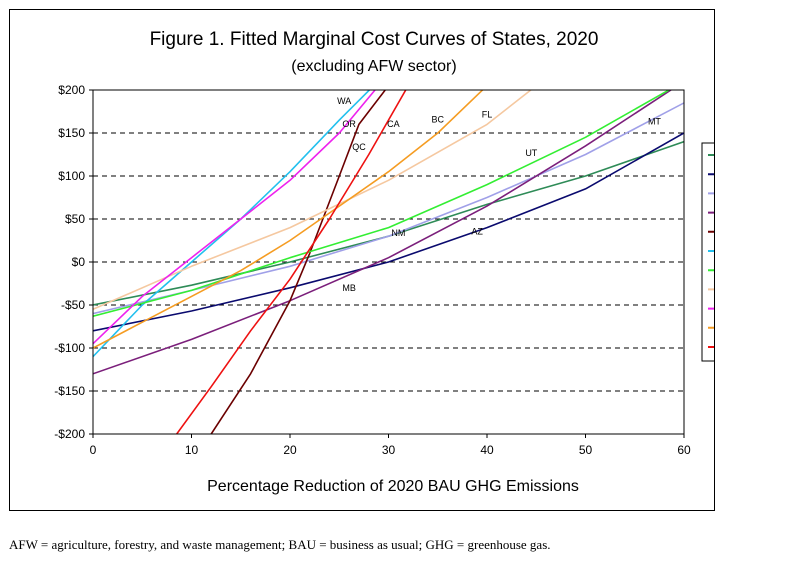 The width and height of the screenshot is (786, 561). What do you see at coordinates (684, 450) in the screenshot?
I see `x-tick-label: 60` at bounding box center [684, 450].